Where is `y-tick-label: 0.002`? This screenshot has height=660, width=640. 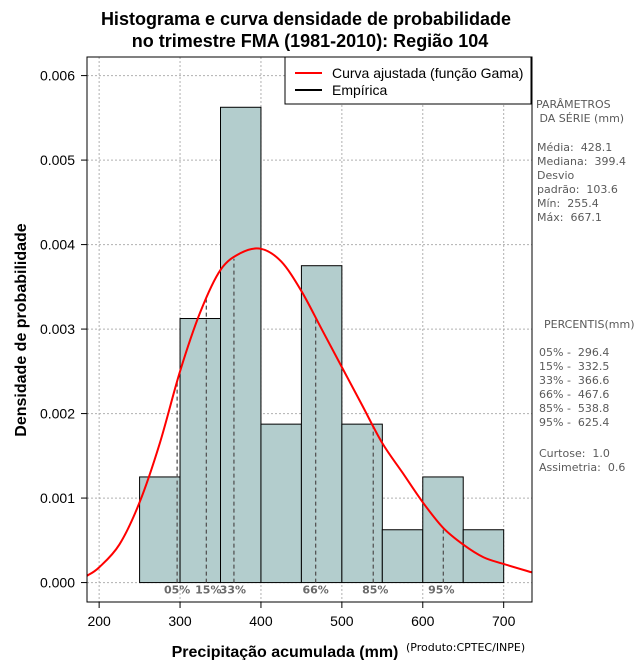 y-tick-label: 0.002 is located at coordinates (57, 414).